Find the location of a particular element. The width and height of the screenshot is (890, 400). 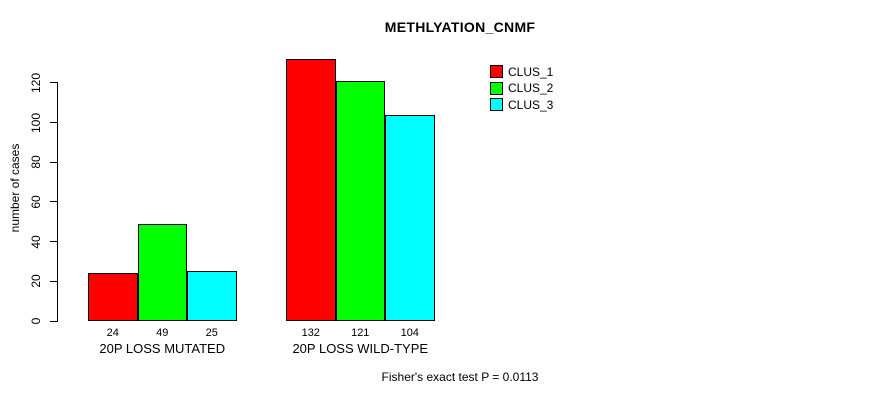

stat-annotation: Fisher's exact test P = 0.0113 is located at coordinates (460, 377).